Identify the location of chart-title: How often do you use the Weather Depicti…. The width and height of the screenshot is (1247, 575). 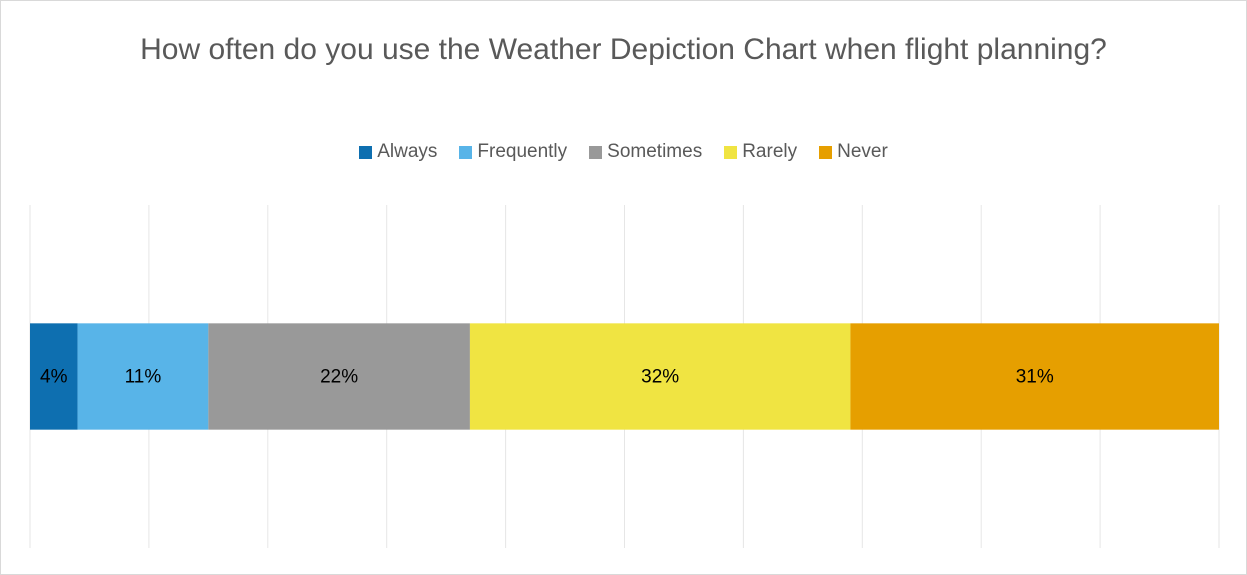
(623, 49).